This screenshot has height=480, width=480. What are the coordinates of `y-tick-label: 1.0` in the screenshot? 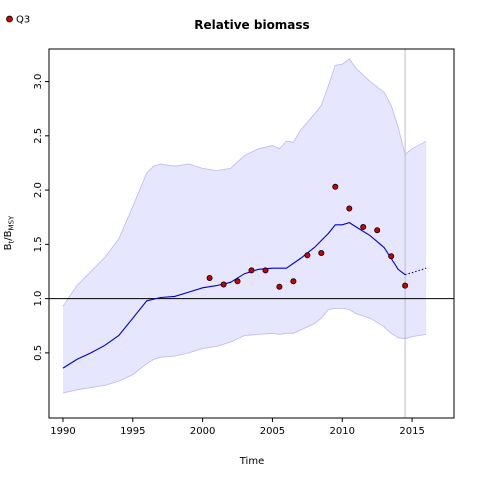 It's located at (38, 299).